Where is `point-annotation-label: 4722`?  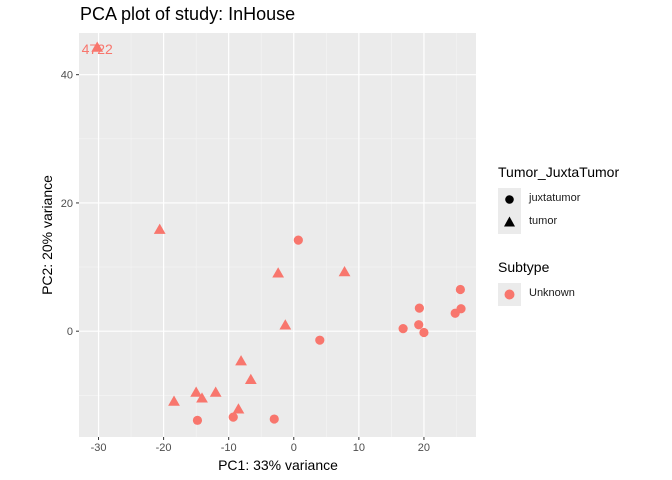 point-annotation-label: 4722 is located at coordinates (97, 49).